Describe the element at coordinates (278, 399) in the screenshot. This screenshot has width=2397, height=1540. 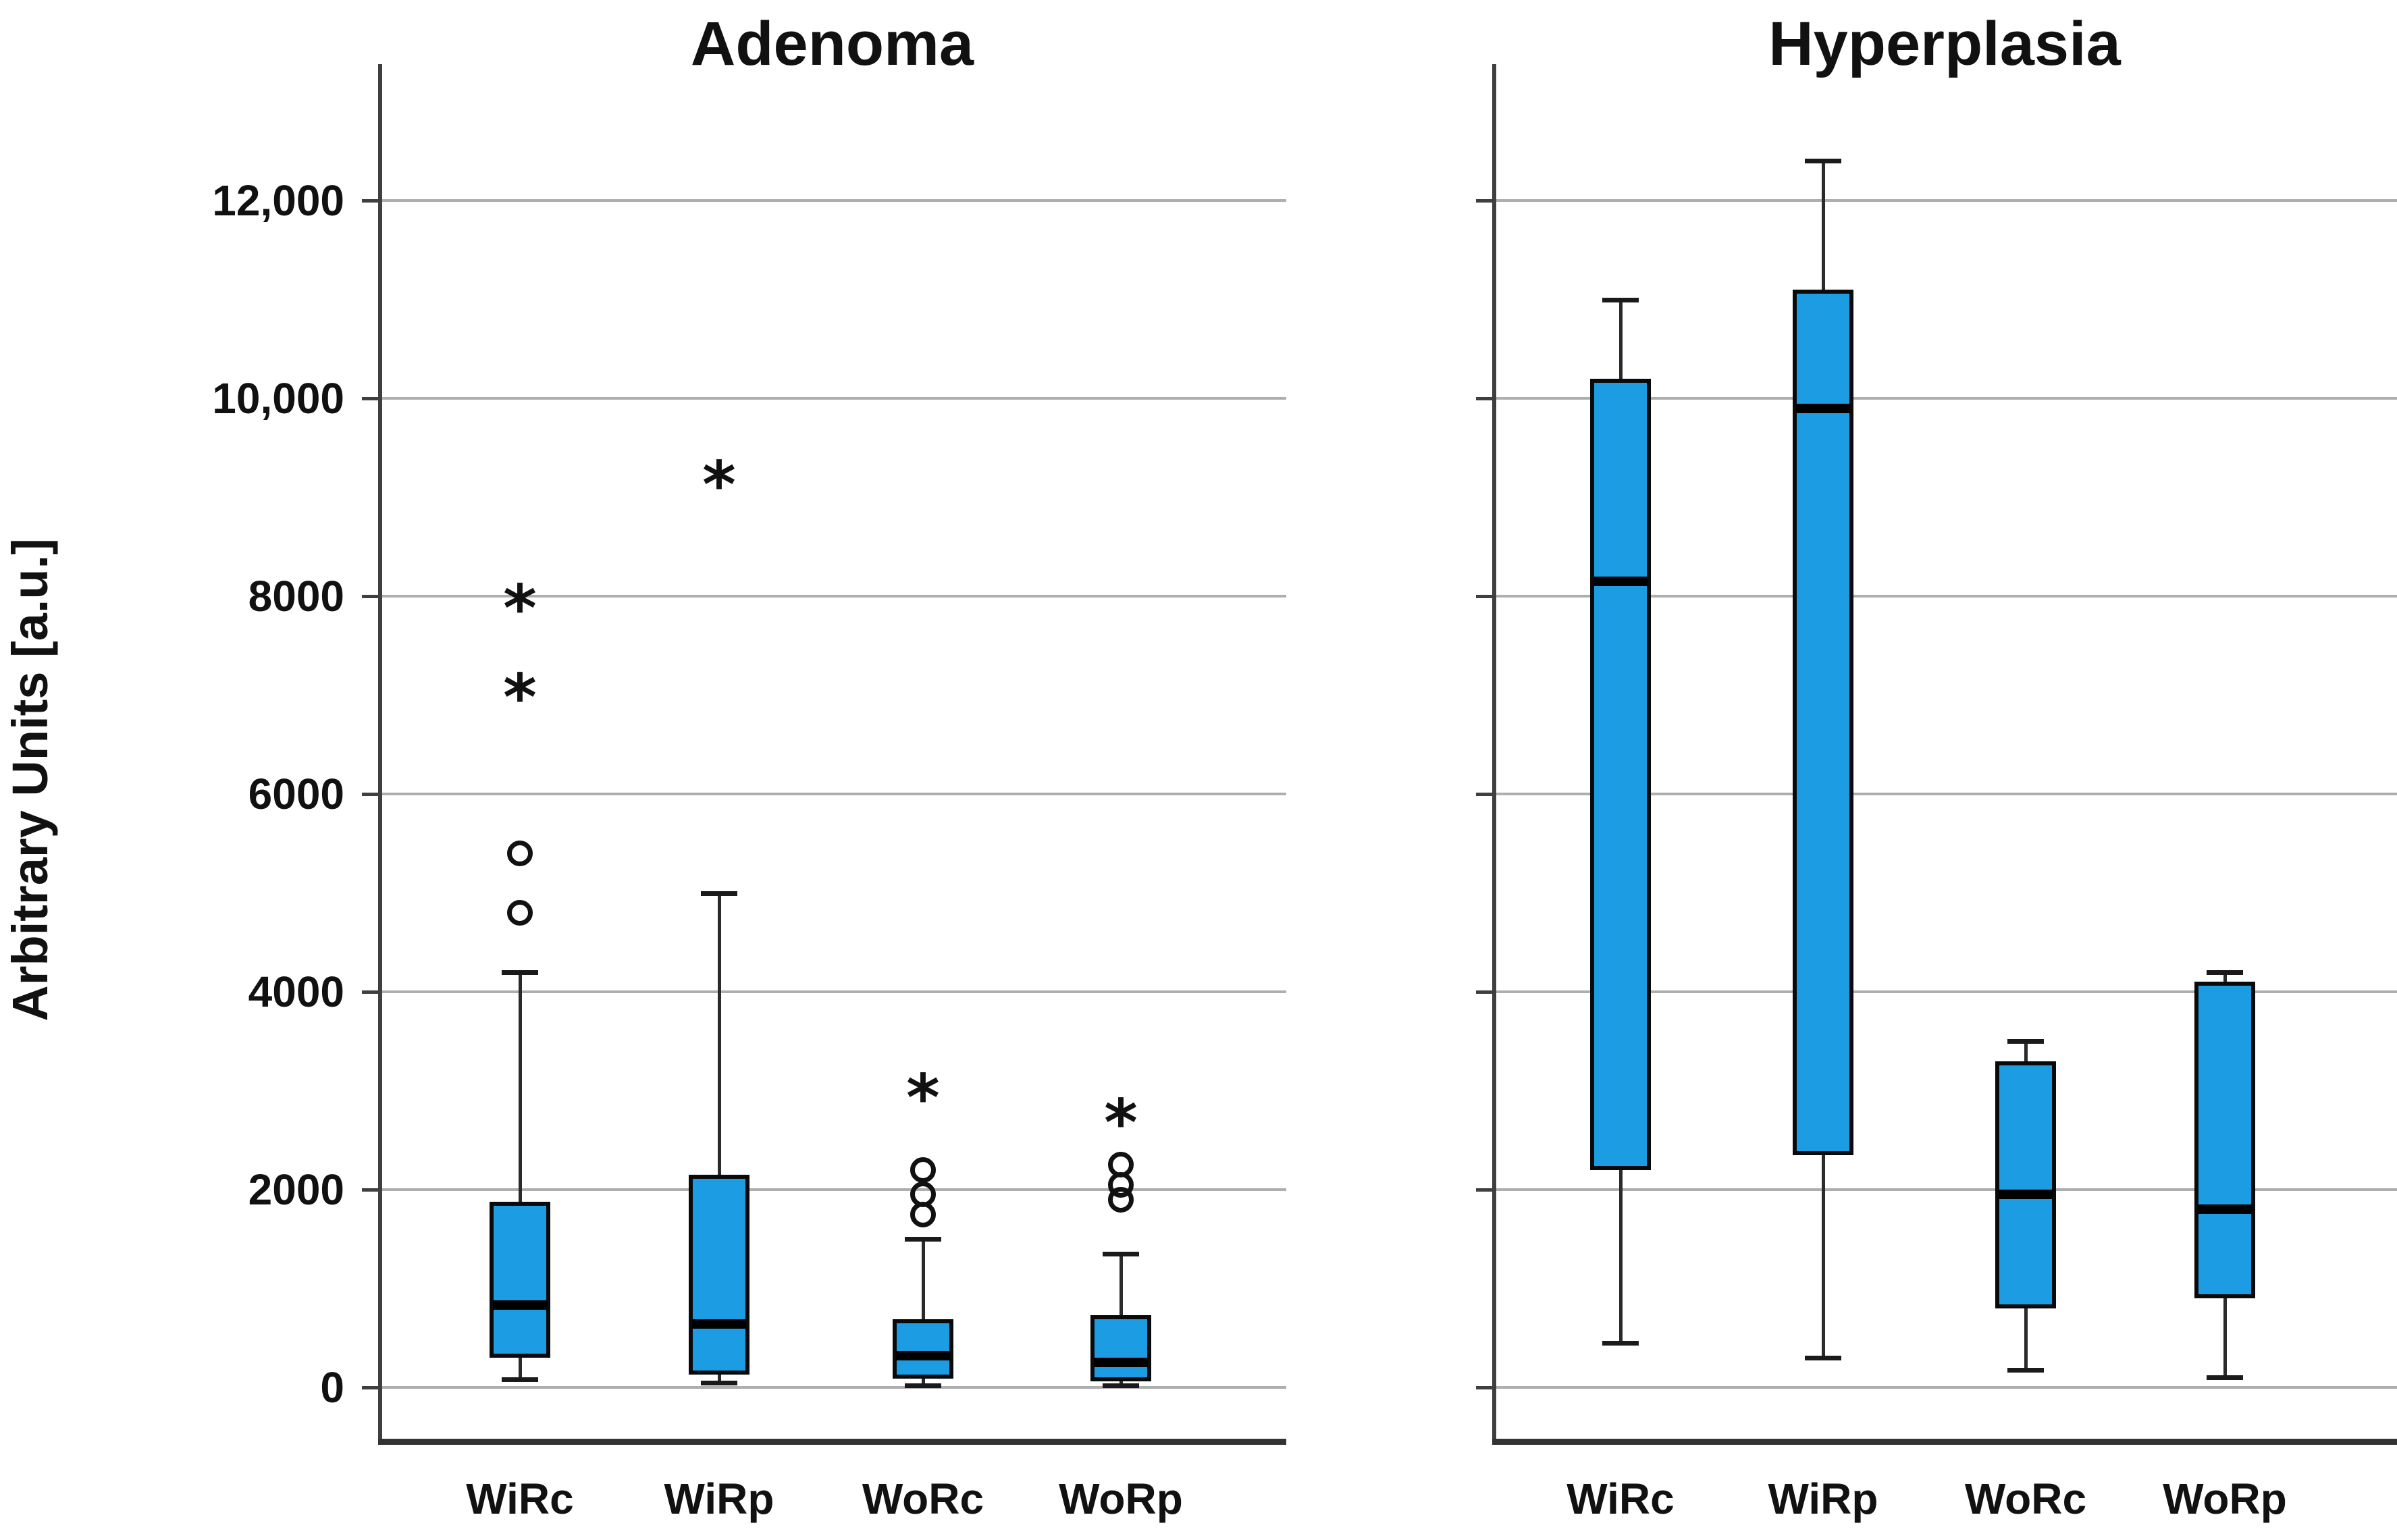
I see `y-tick-label-10000: 10,000` at that location.